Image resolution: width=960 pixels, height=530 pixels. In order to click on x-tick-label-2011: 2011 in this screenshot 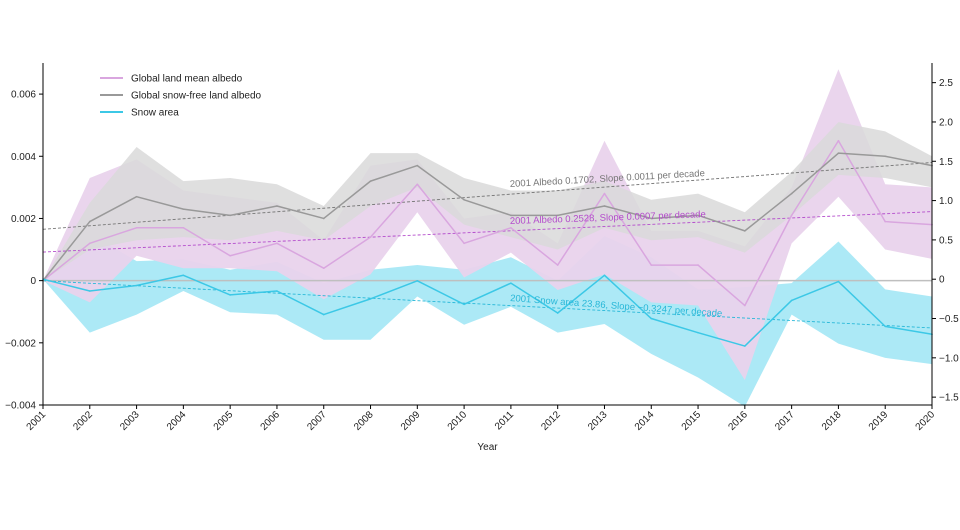, I will do `click(504, 420)`.